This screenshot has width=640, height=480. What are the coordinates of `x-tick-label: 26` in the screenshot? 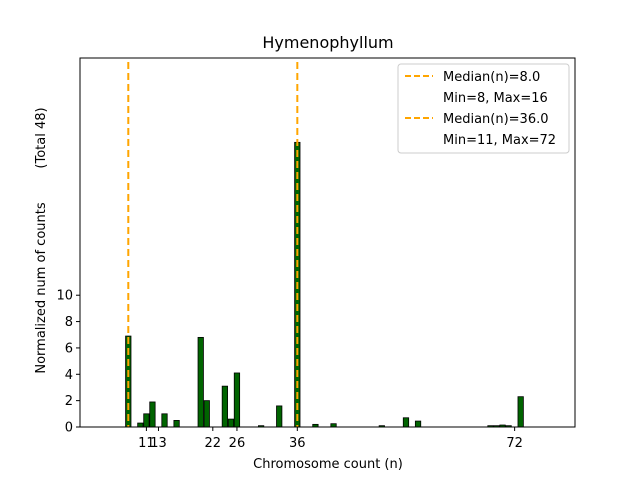 It's located at (237, 443).